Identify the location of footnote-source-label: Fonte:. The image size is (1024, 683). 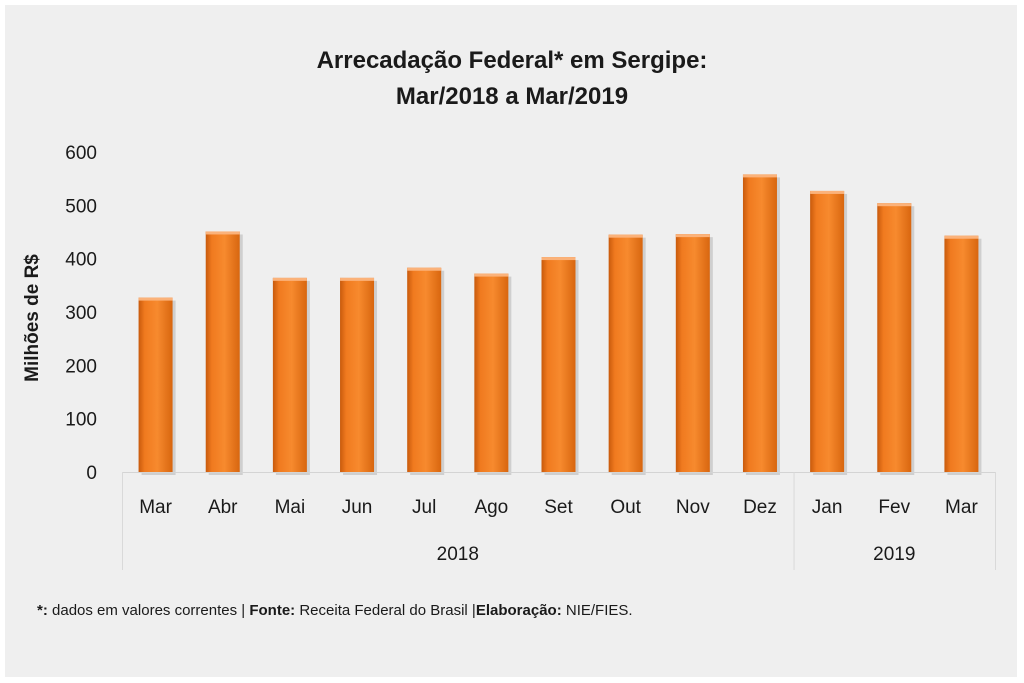
(272, 610).